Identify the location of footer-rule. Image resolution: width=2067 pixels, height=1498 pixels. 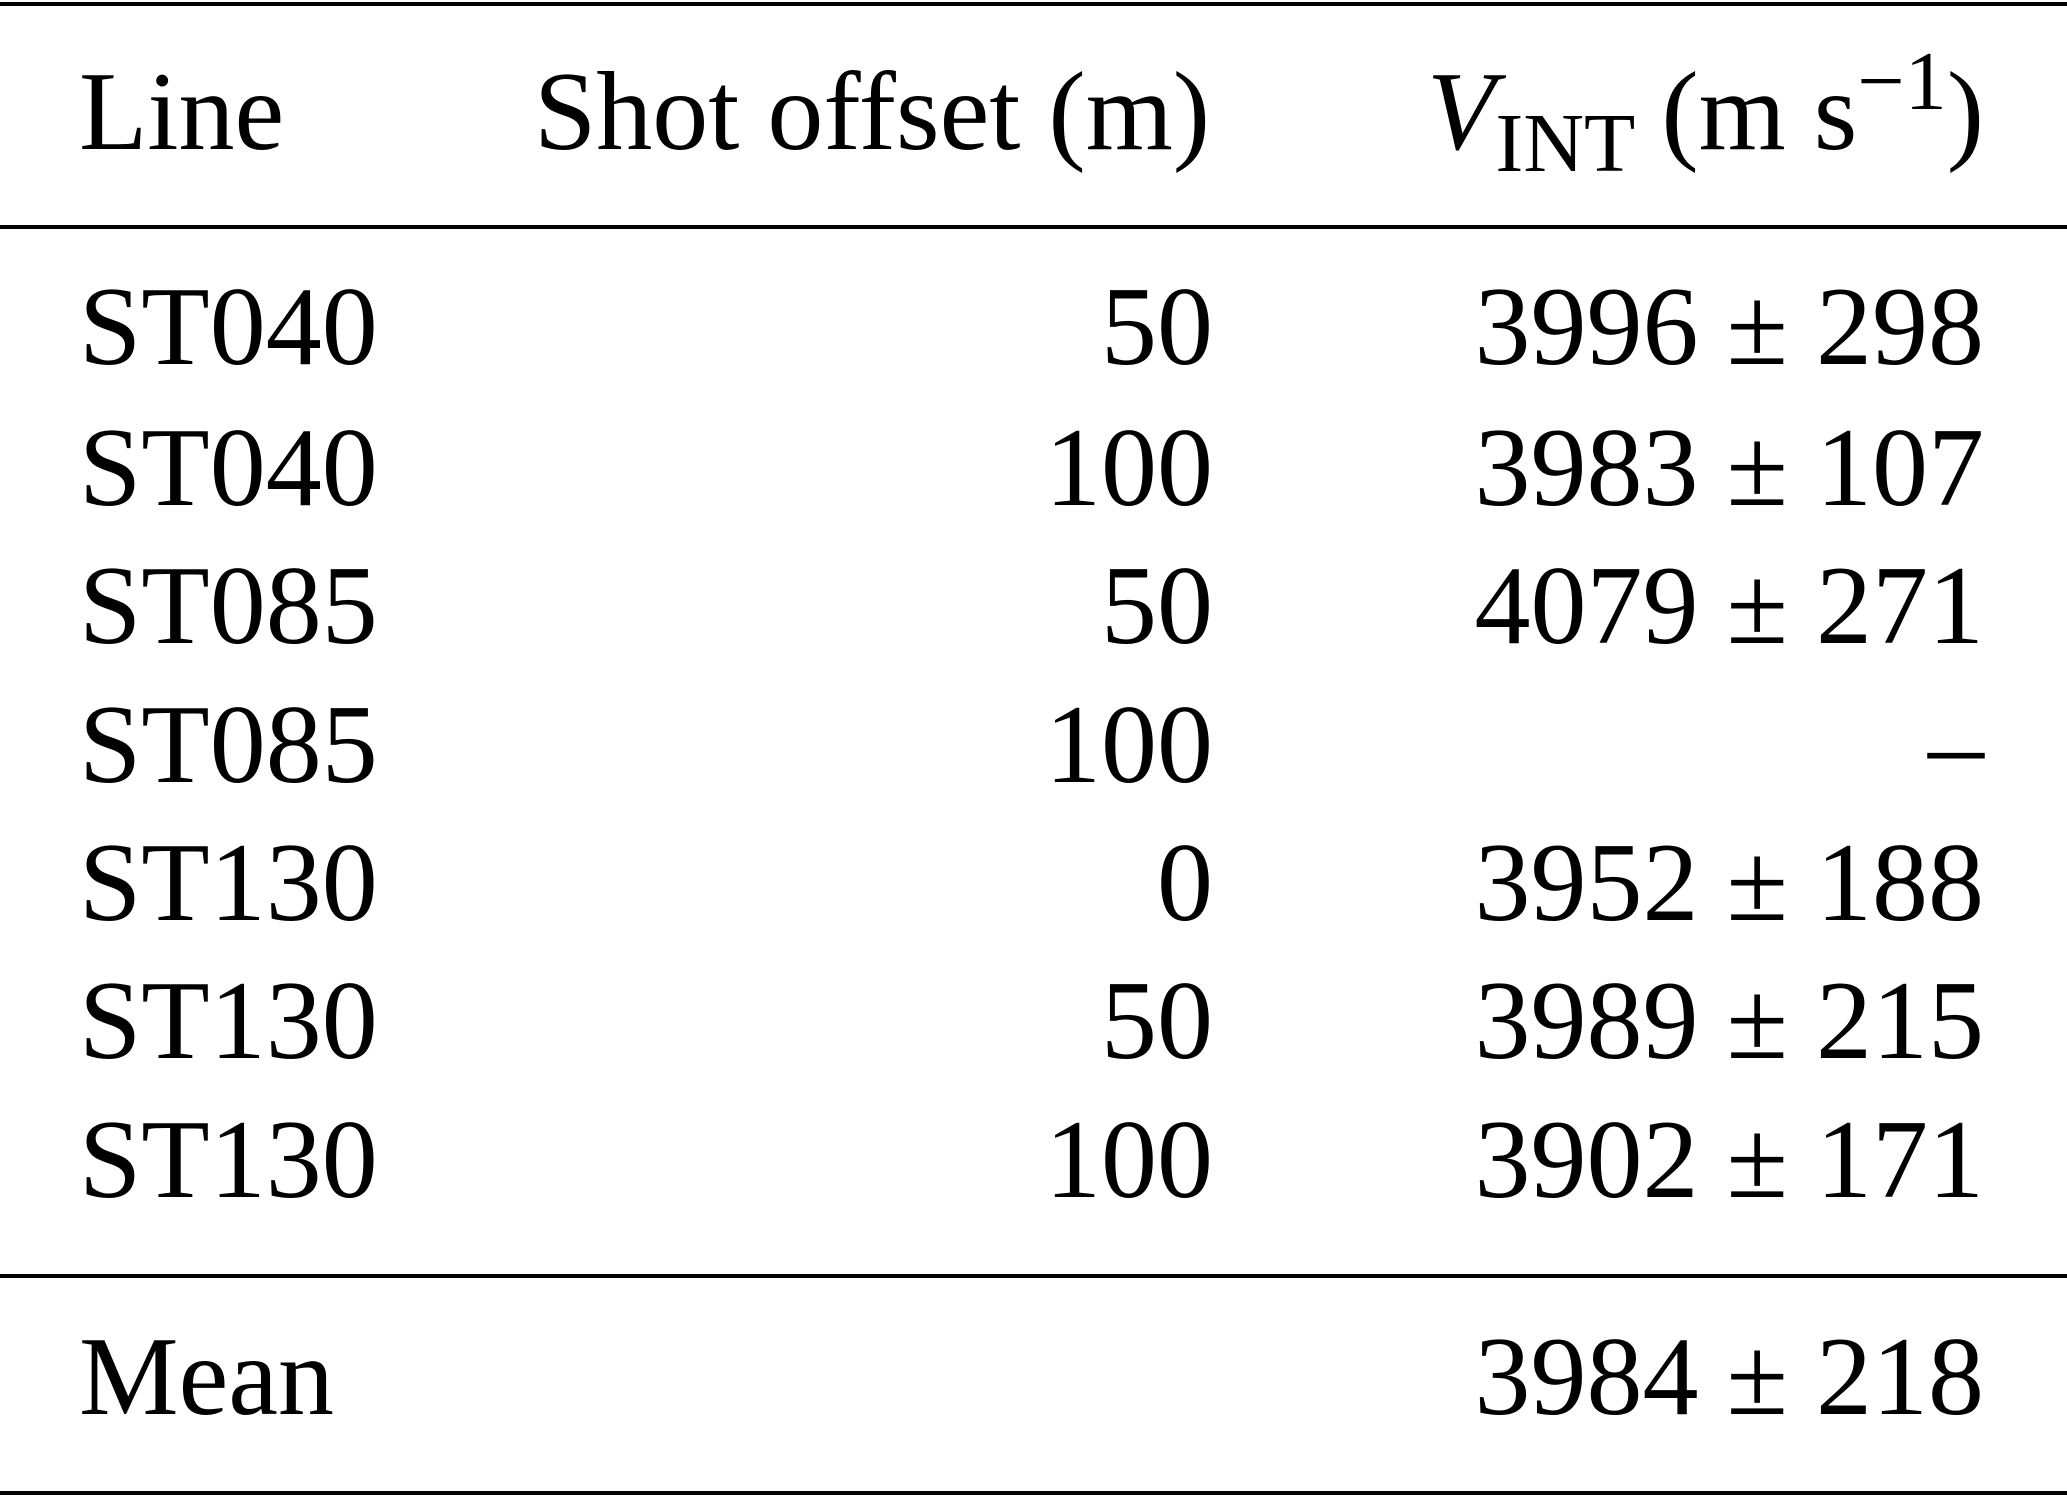
(1033, 1276).